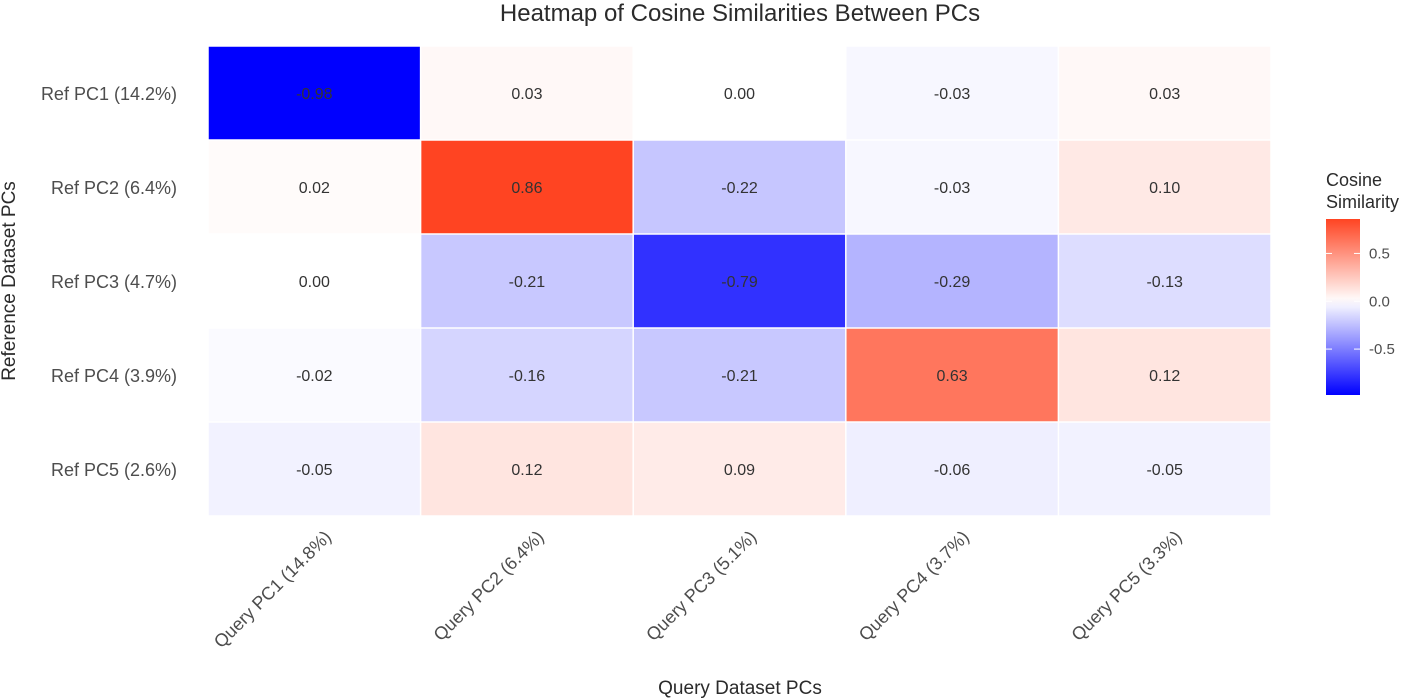  What do you see at coordinates (114, 376) in the screenshot?
I see `y-tick-label: Ref PC4 (3.9%)` at bounding box center [114, 376].